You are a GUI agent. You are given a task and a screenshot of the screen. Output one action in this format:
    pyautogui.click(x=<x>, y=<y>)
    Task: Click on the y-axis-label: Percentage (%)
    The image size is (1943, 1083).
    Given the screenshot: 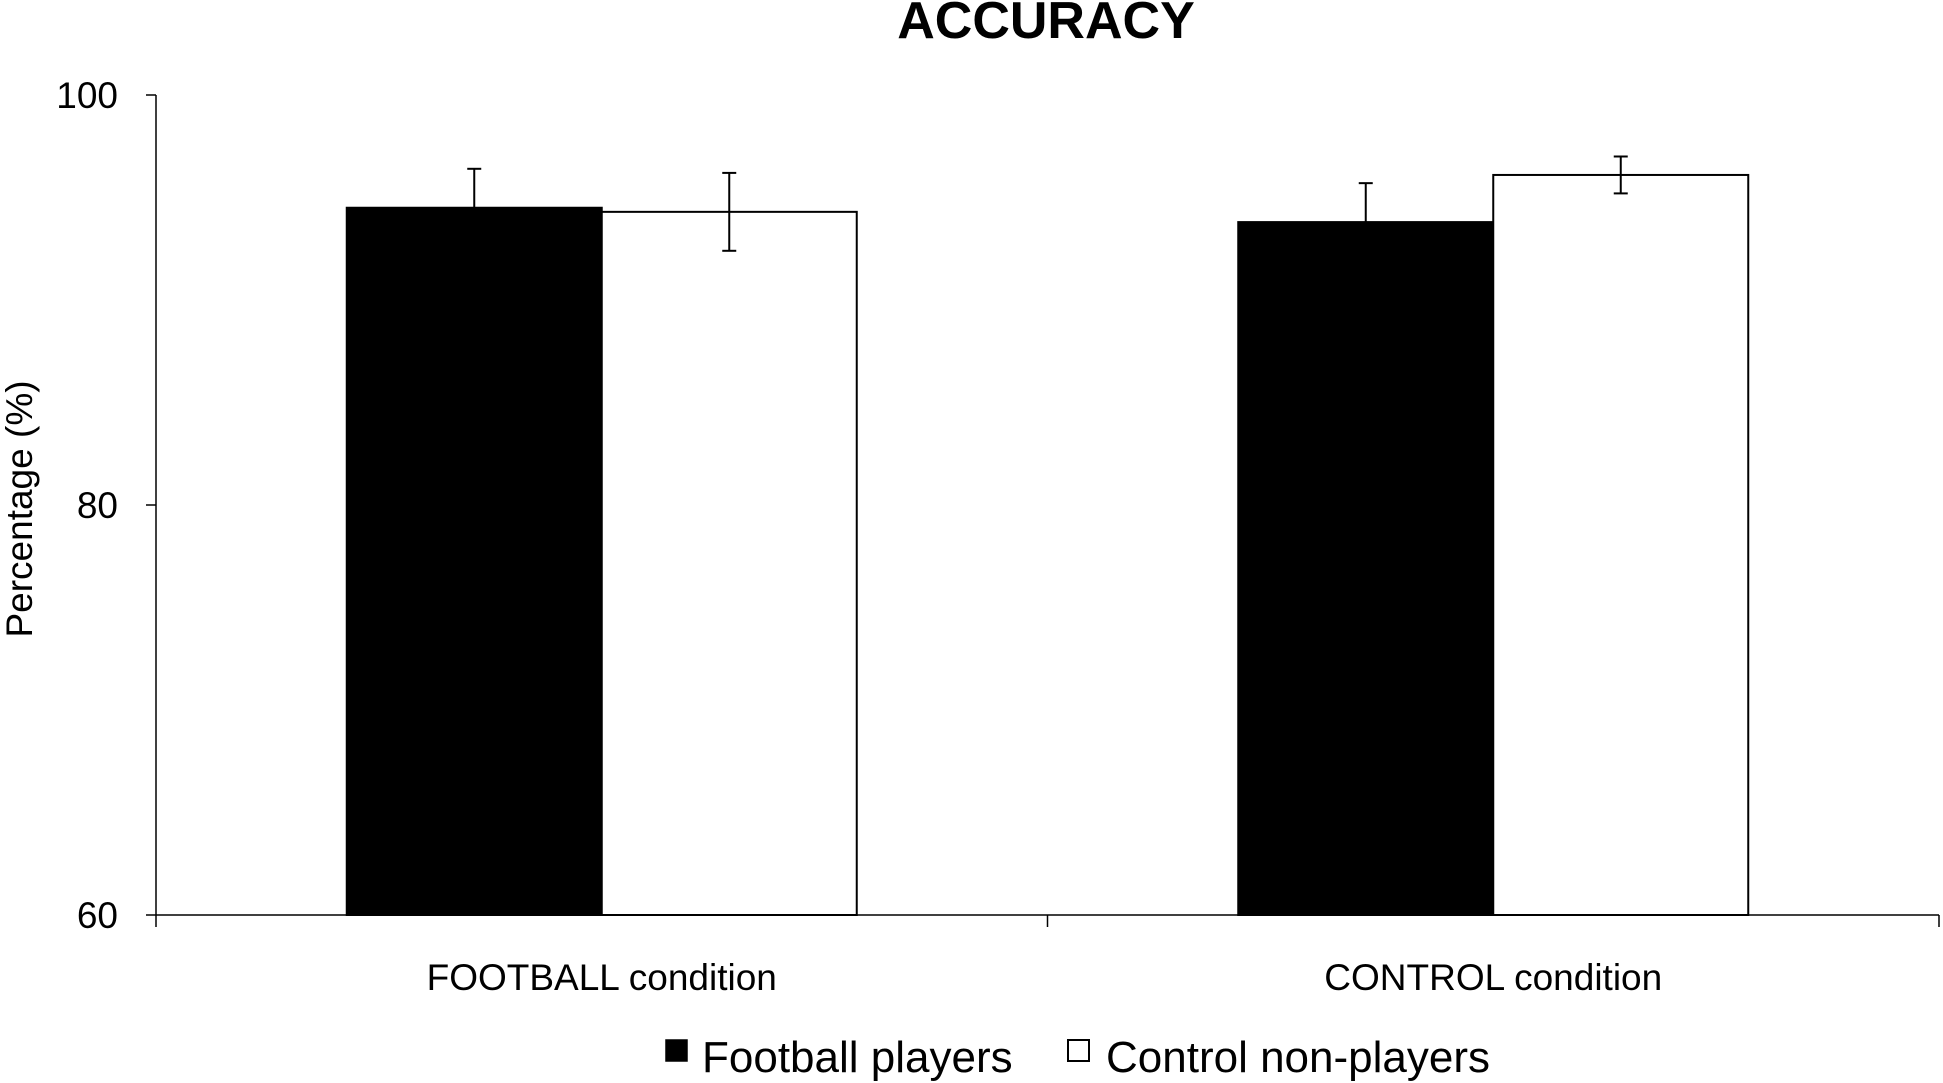 What is the action you would take?
    pyautogui.click(x=20, y=508)
    